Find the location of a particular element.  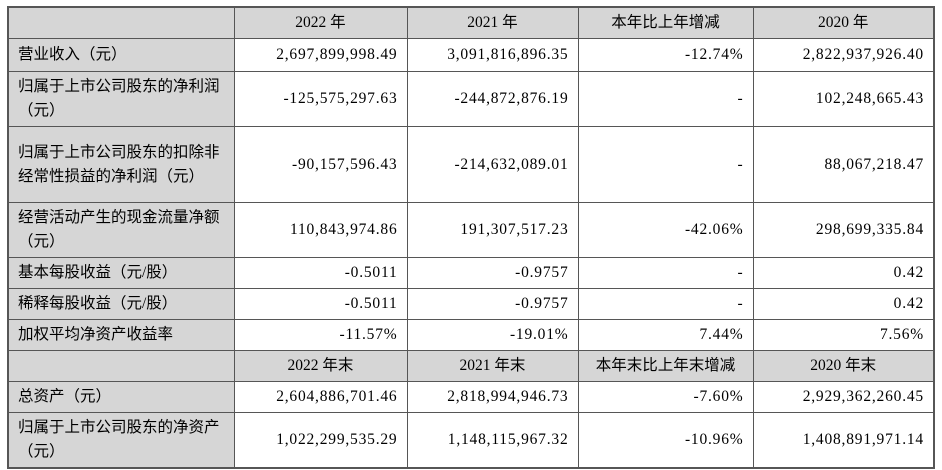

value-change: 7.44% is located at coordinates (665, 335).